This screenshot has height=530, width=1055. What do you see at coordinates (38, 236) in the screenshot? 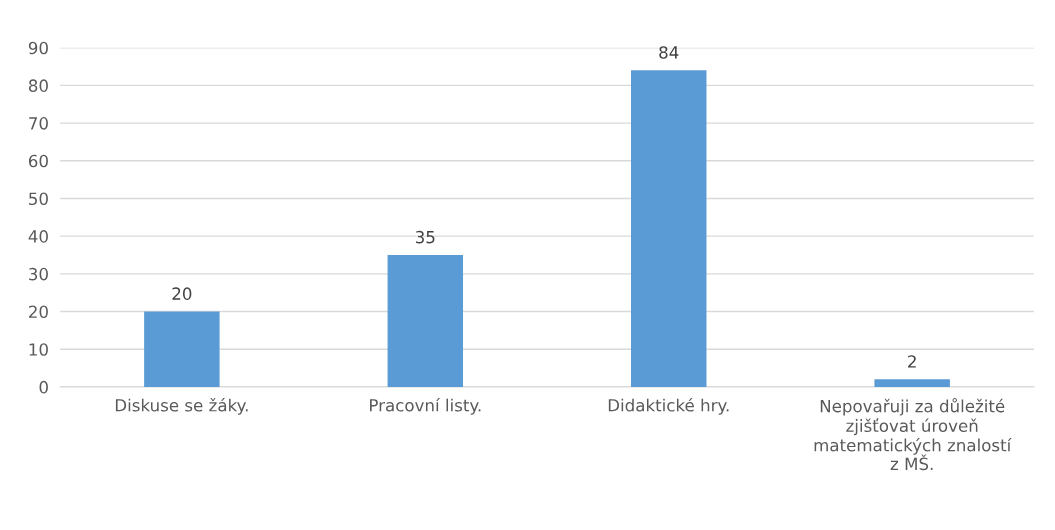
I see `y-tick-label: 40` at bounding box center [38, 236].